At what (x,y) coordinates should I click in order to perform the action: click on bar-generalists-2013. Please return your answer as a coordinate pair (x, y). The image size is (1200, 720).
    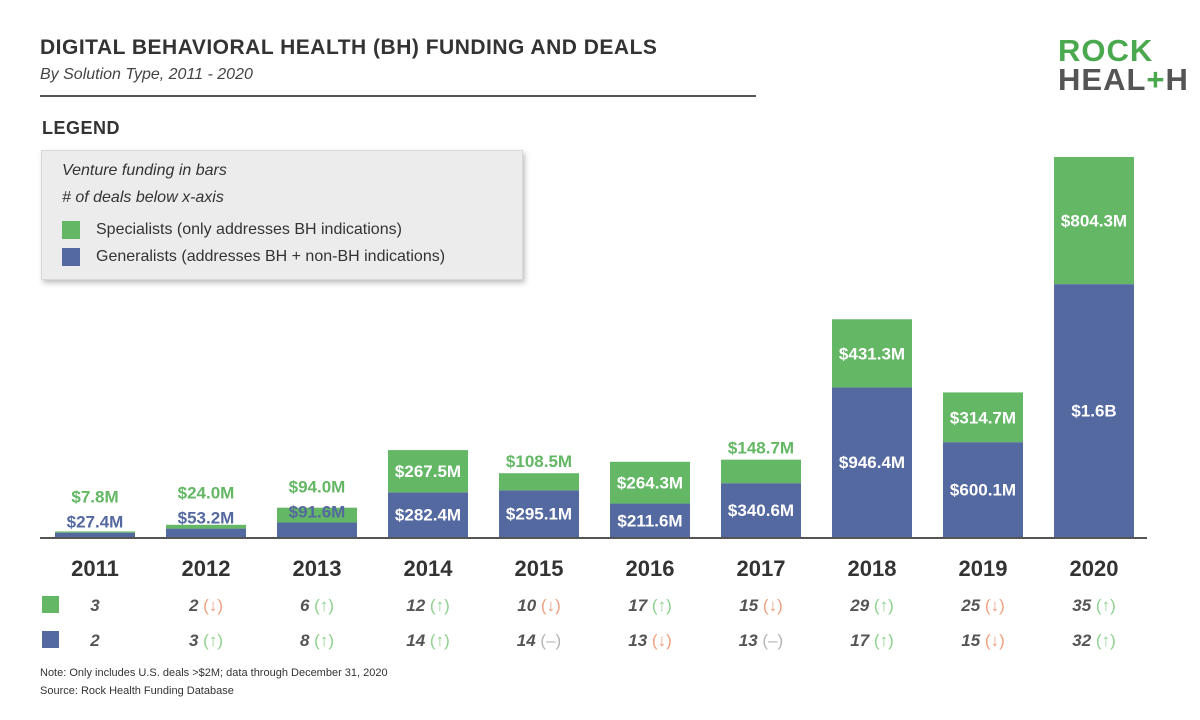
    Looking at the image, I should click on (317, 529).